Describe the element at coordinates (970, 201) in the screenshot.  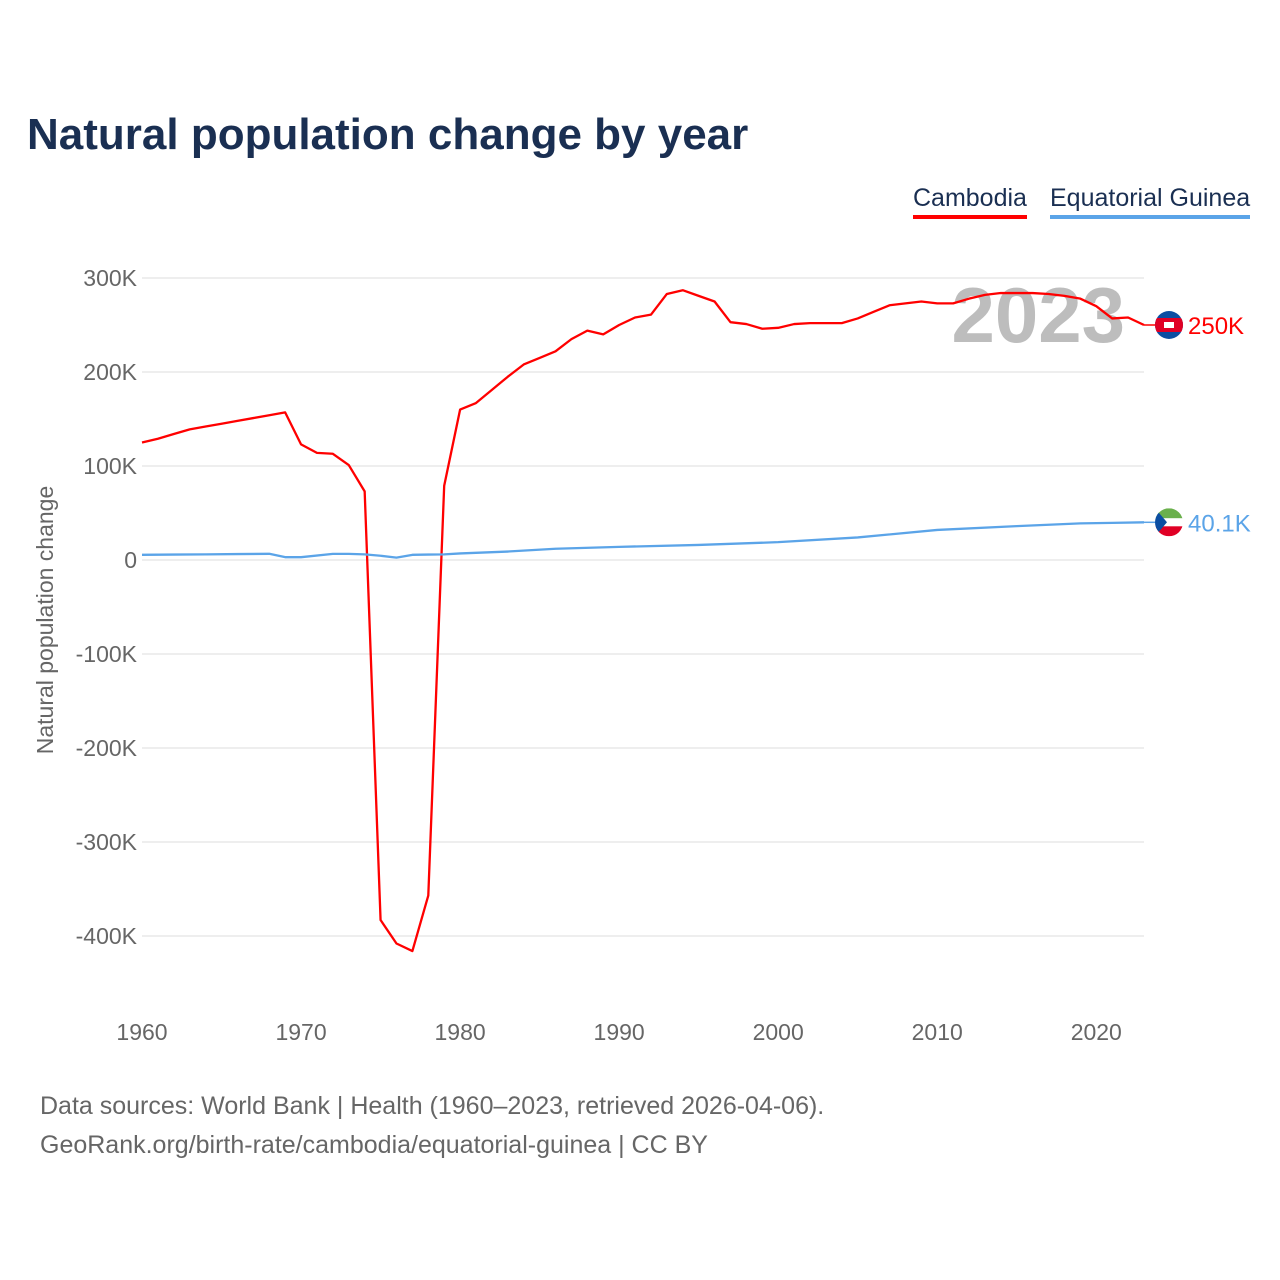
I see `legend-cambodia: Cambodia` at that location.